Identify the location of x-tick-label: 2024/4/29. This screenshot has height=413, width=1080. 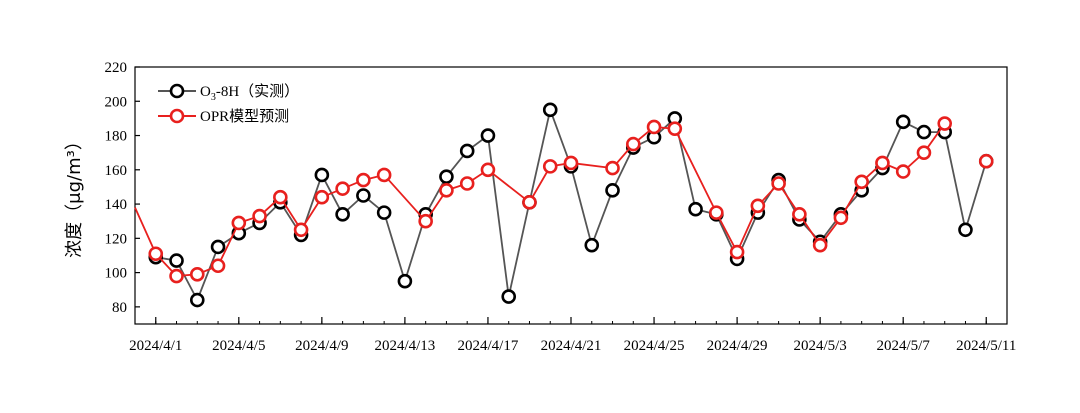
(737, 346).